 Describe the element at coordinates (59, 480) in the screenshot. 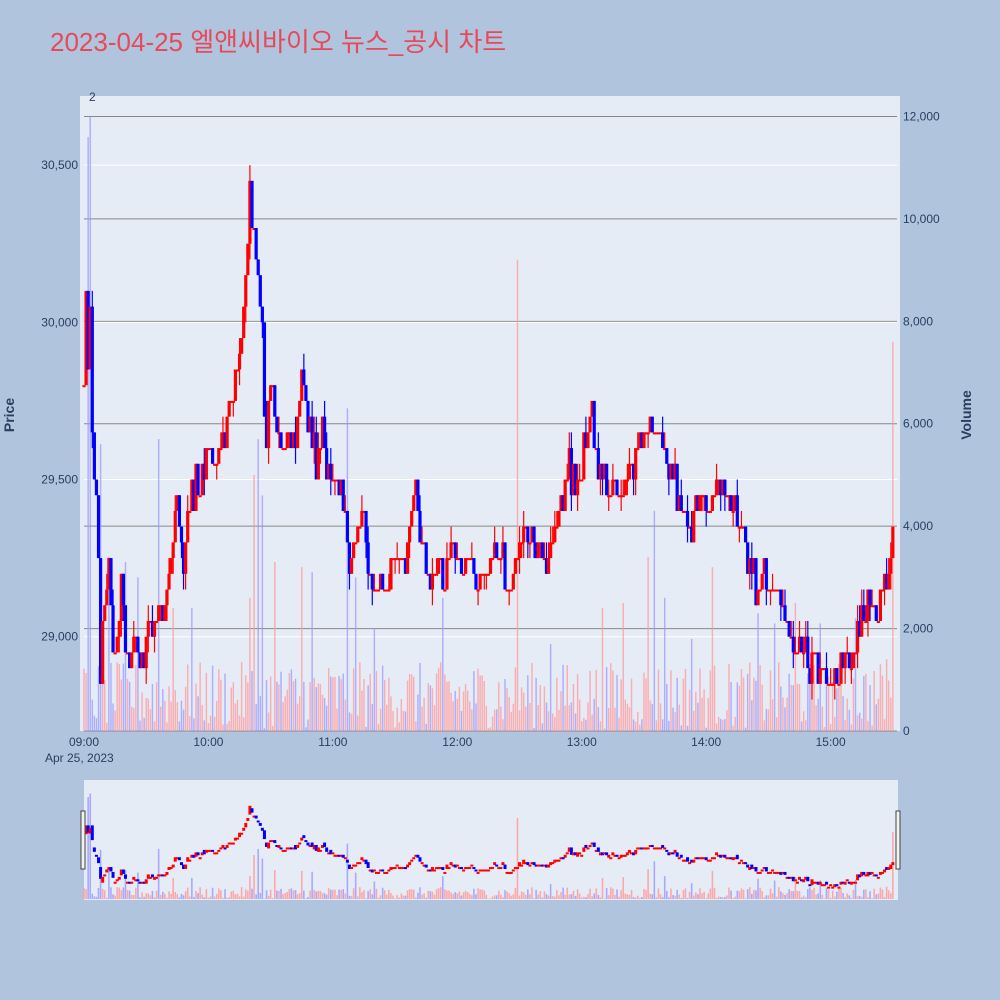

I see `price-tick-label: 29,500` at that location.